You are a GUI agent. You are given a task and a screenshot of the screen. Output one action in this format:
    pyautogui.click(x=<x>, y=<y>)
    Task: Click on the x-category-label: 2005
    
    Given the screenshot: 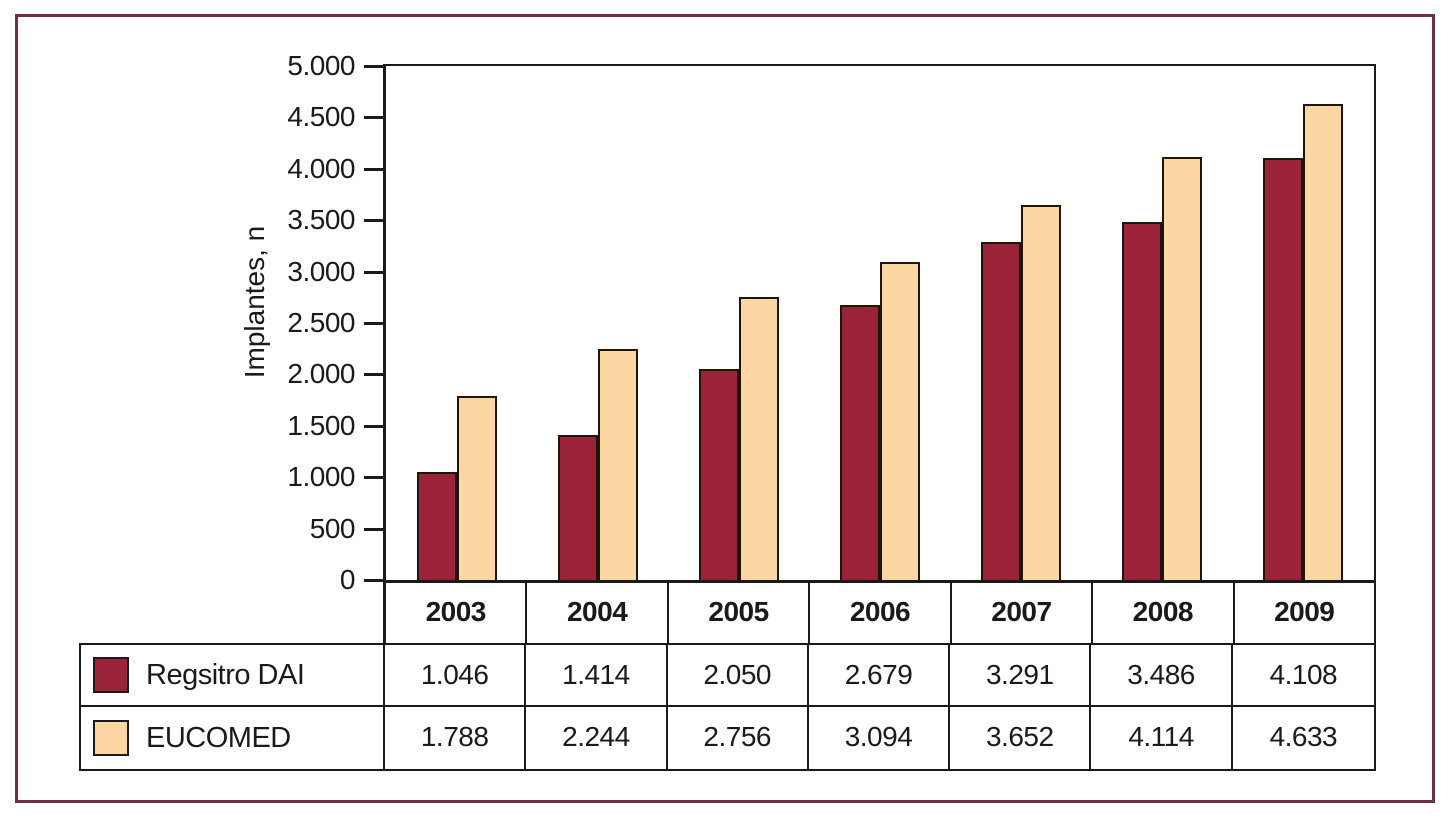 What is the action you would take?
    pyautogui.click(x=740, y=613)
    